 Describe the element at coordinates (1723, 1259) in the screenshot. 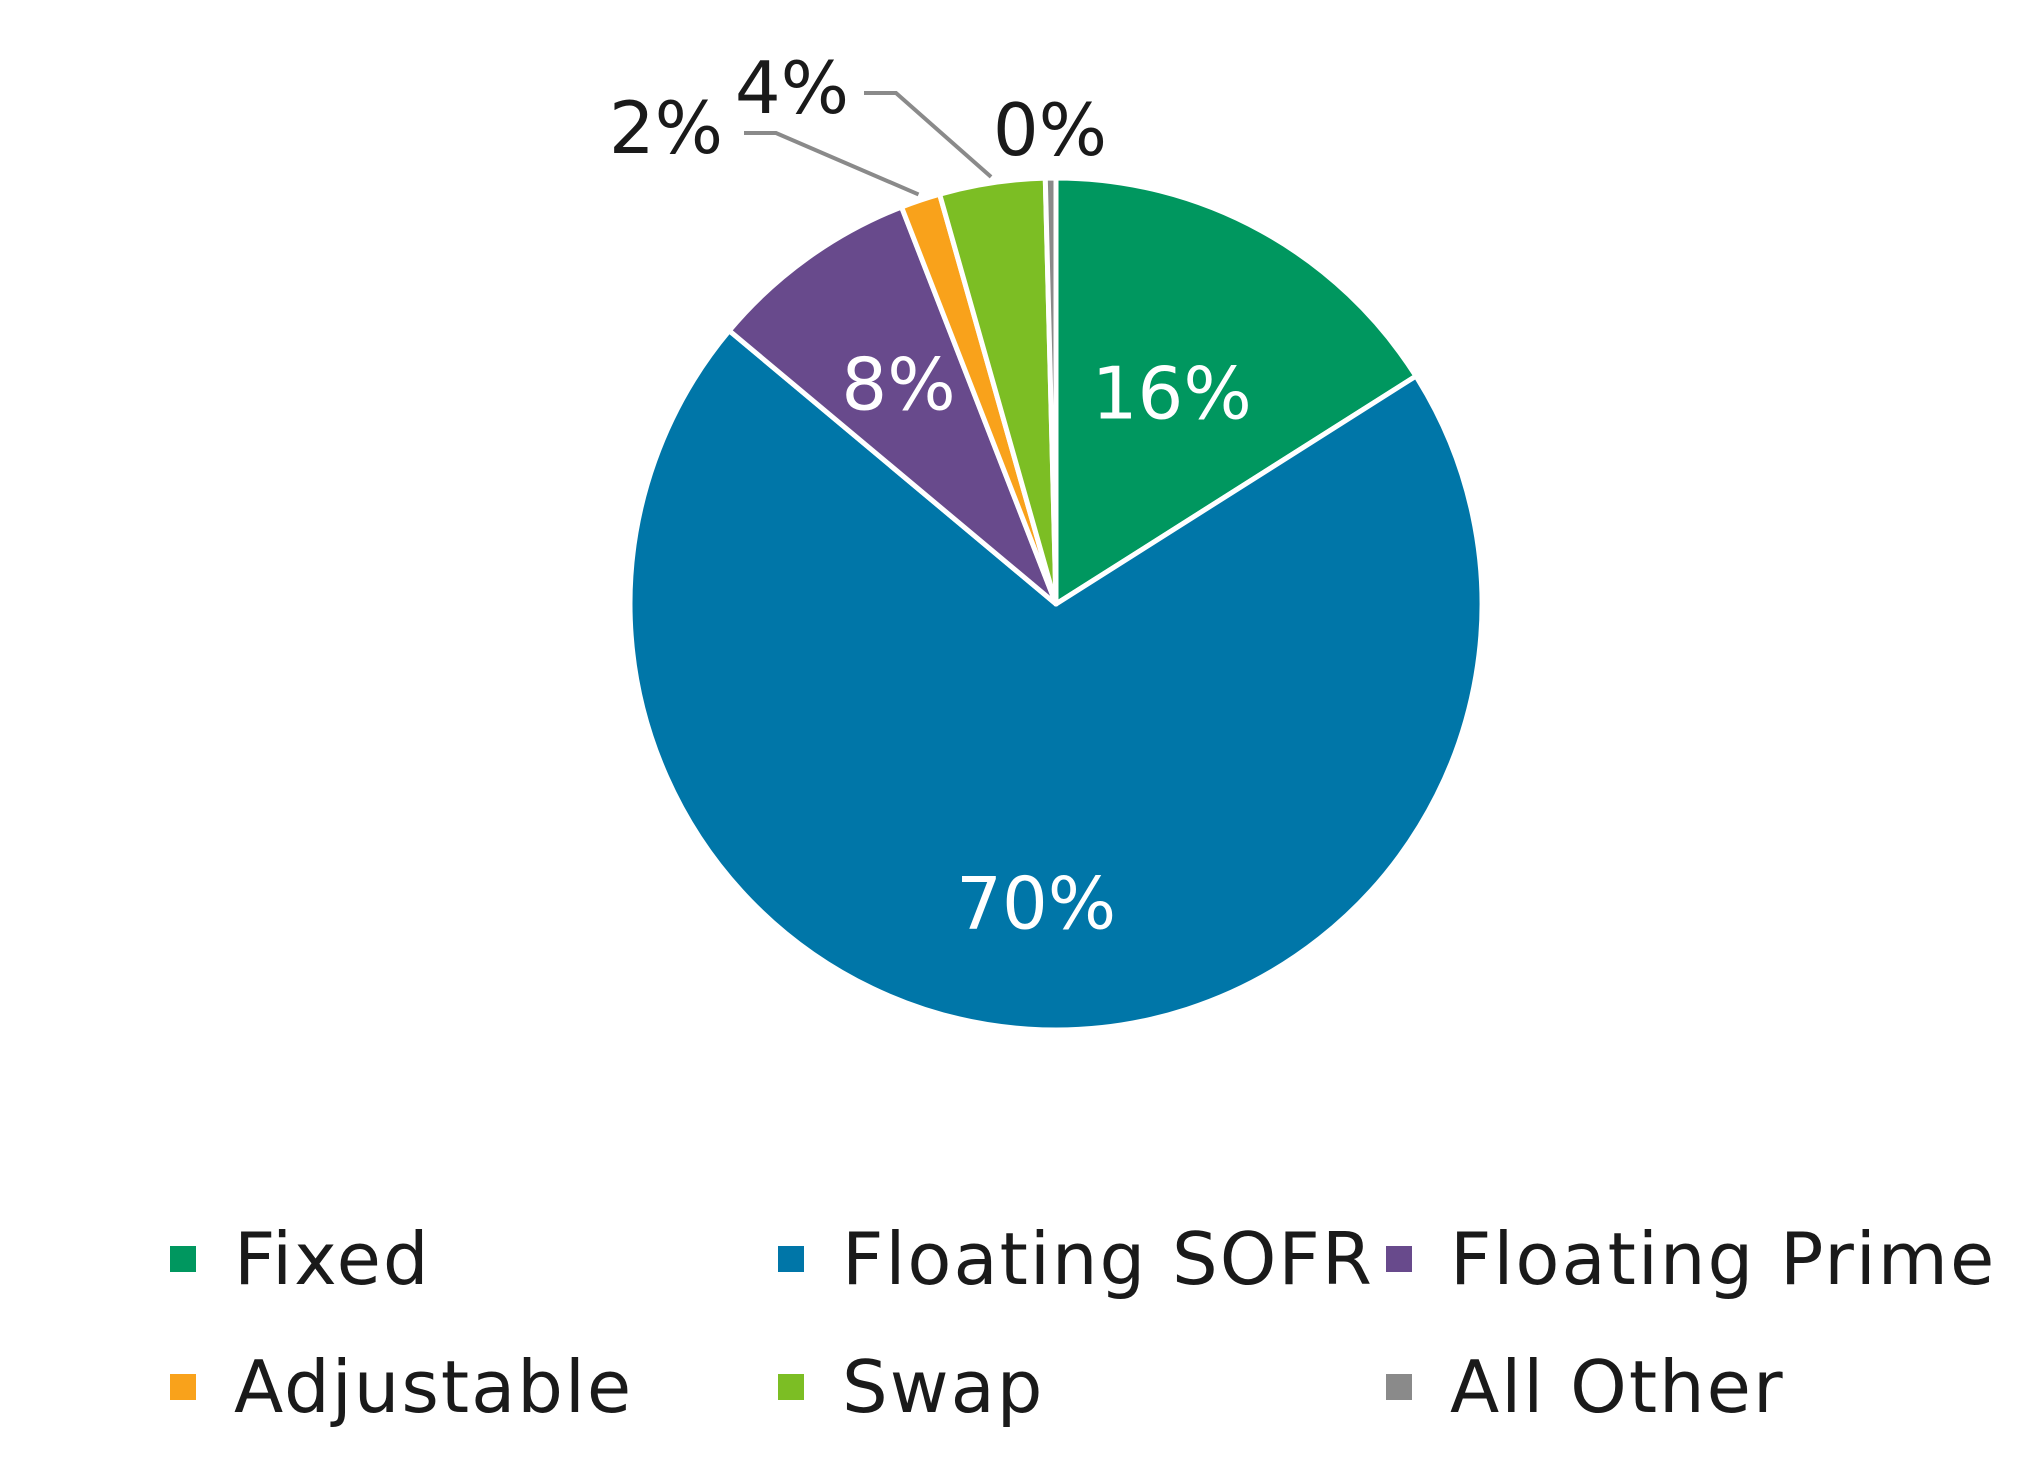

I see `legend-label-floating-prime: Floating Prime` at that location.